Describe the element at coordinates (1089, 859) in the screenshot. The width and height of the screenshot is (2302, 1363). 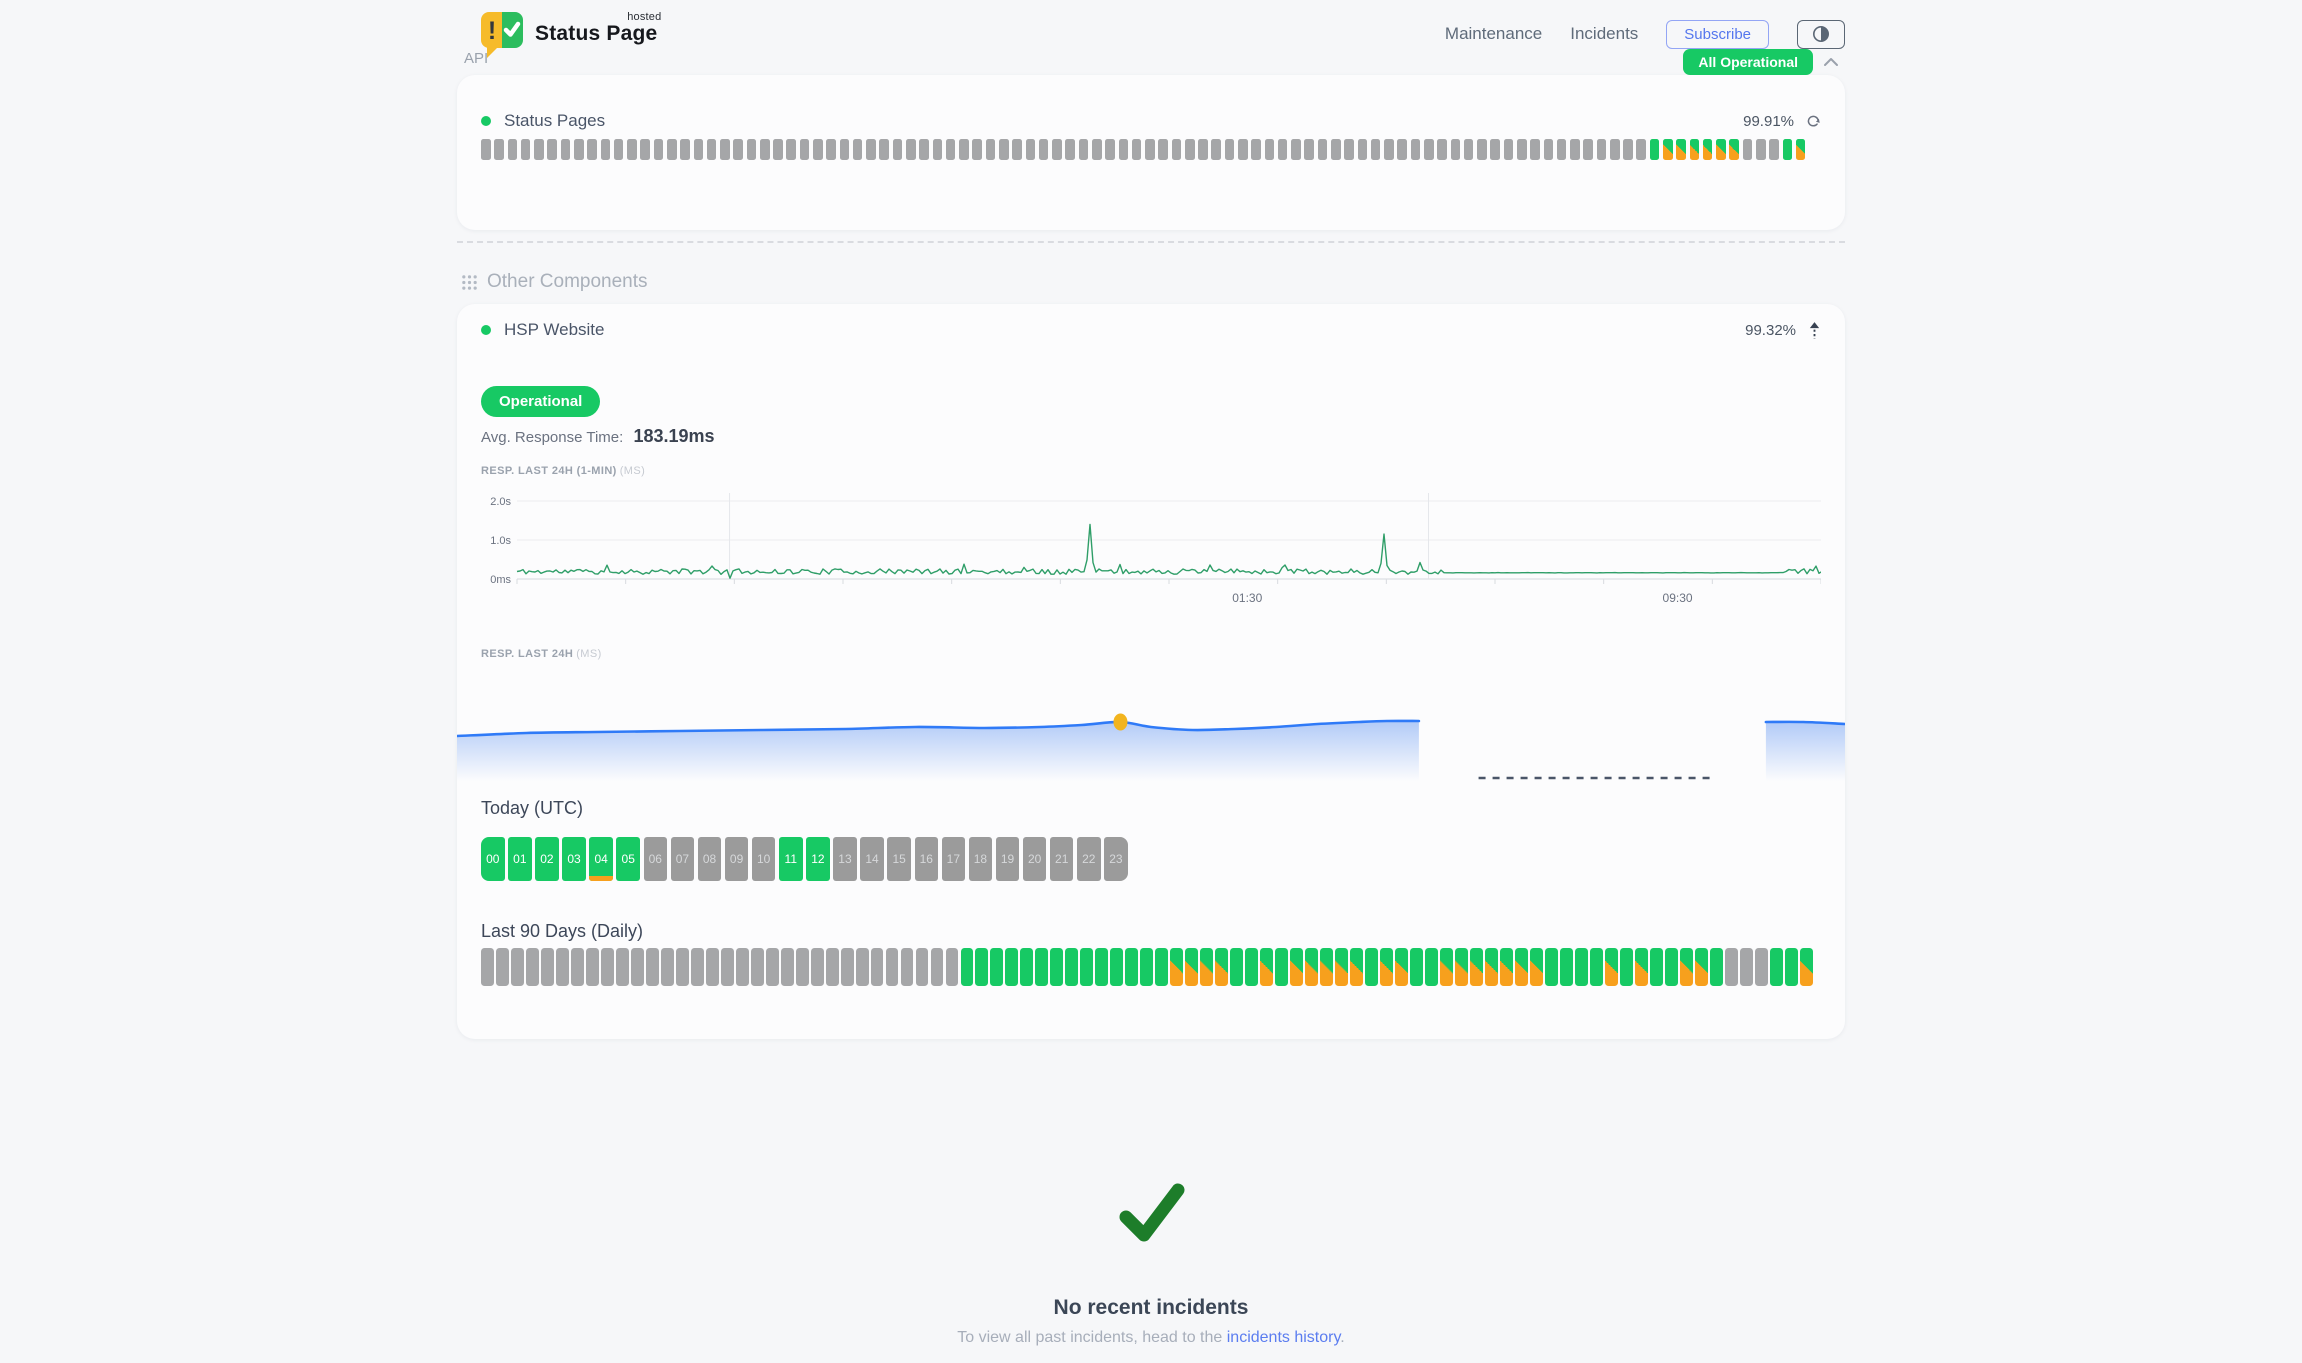
I see `hour-block-22: 22` at that location.